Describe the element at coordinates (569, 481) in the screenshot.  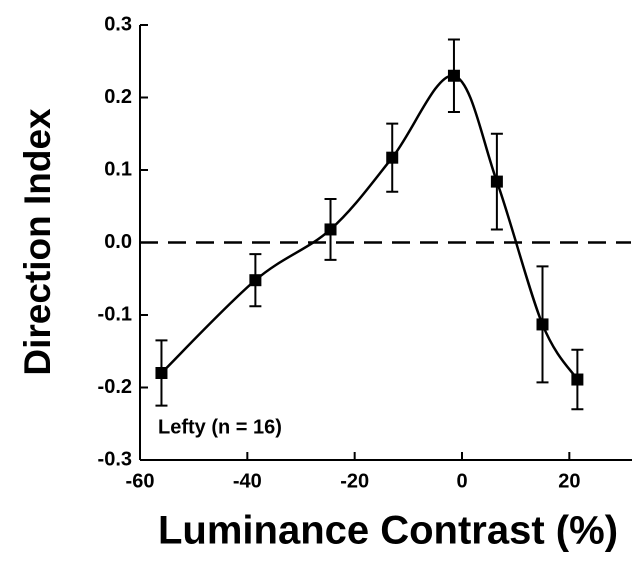
I see `x-tick-label: 20` at that location.